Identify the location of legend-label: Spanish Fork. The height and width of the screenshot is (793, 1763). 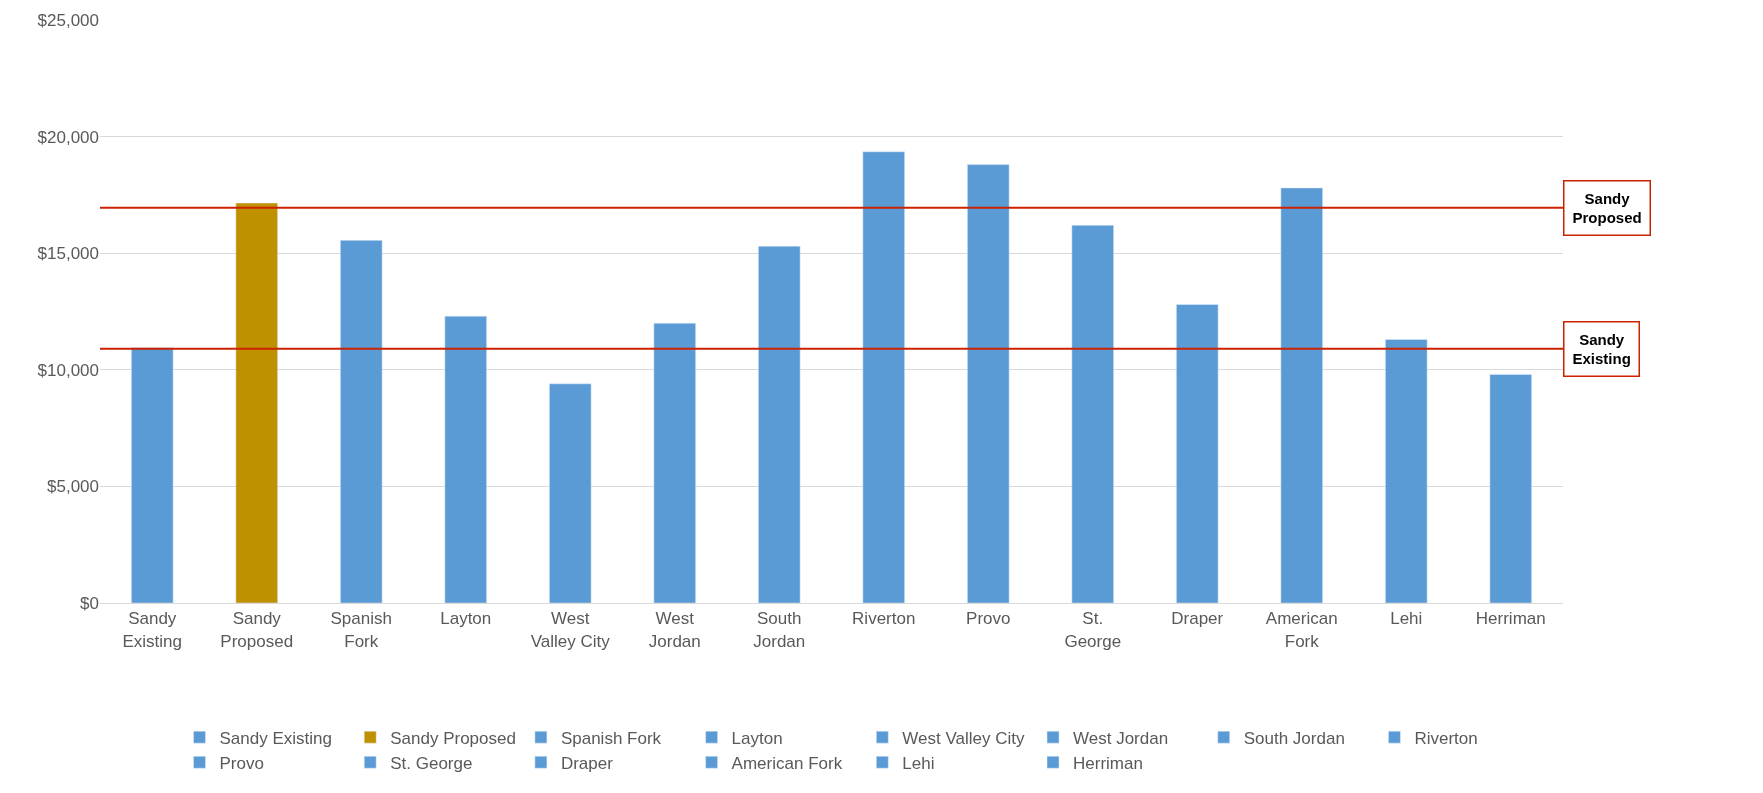
(611, 738).